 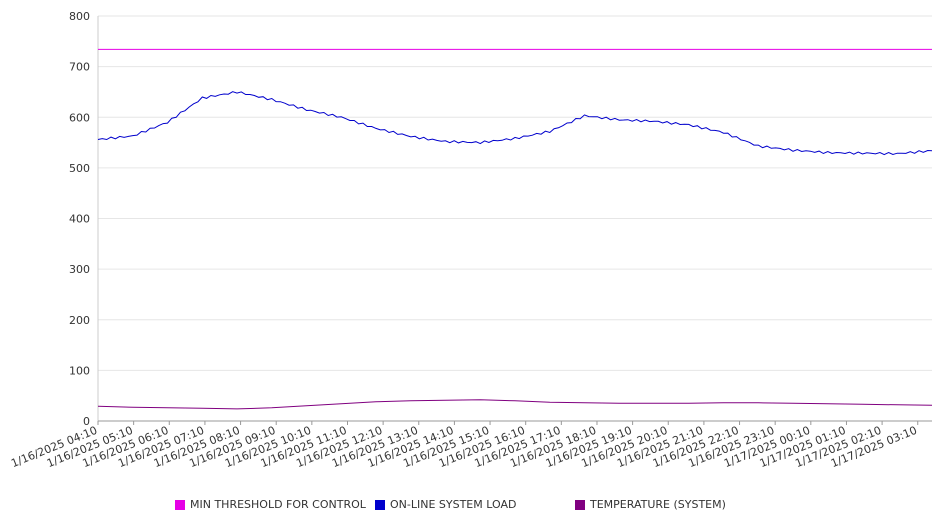 I want to click on y-tick-label: 100, so click(x=79, y=370).